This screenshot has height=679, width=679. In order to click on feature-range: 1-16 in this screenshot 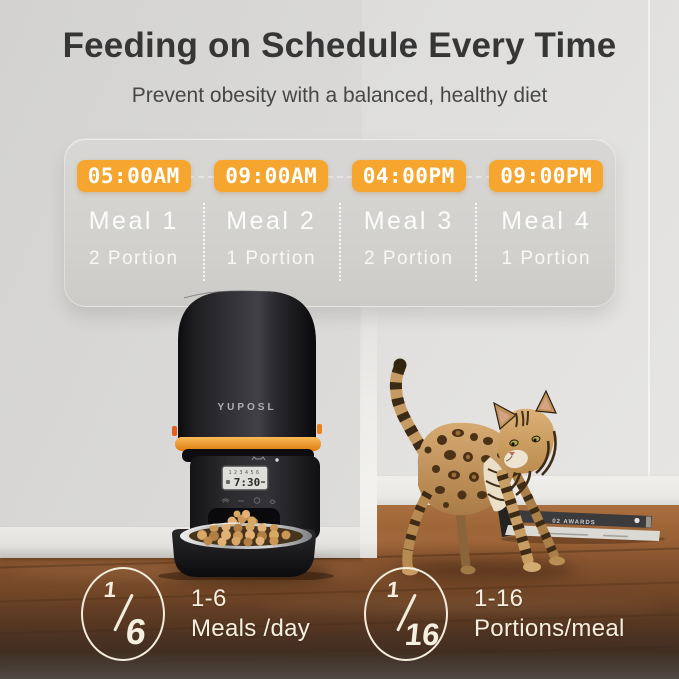, I will do `click(499, 598)`.